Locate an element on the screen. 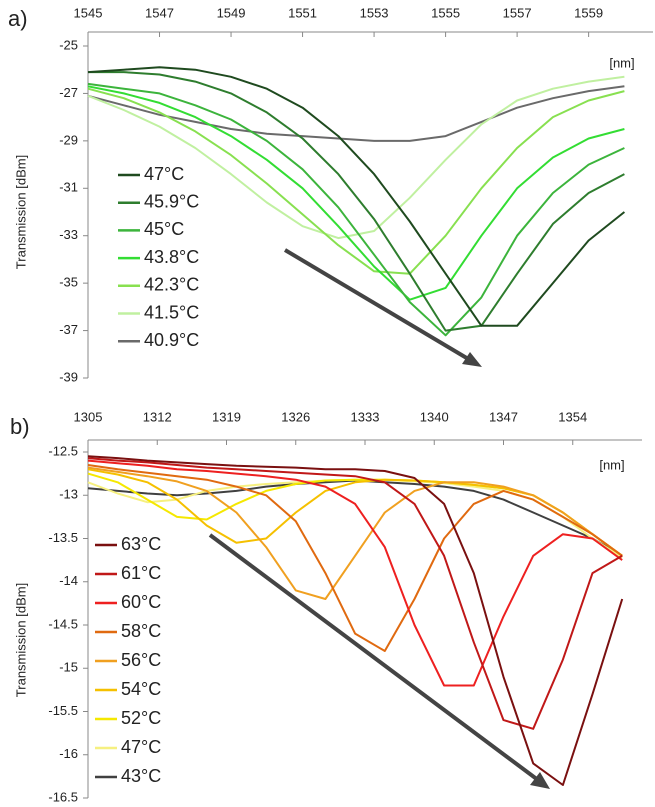  legend-label: 63°C is located at coordinates (141, 544).